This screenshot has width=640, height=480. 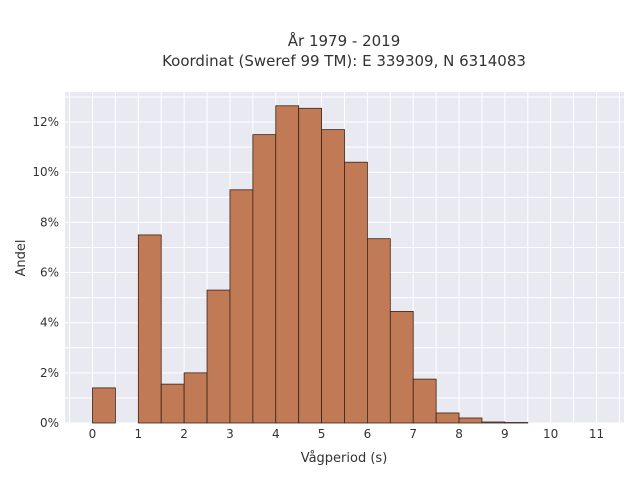 I want to click on y-tick-label: 0%, so click(x=49, y=423).